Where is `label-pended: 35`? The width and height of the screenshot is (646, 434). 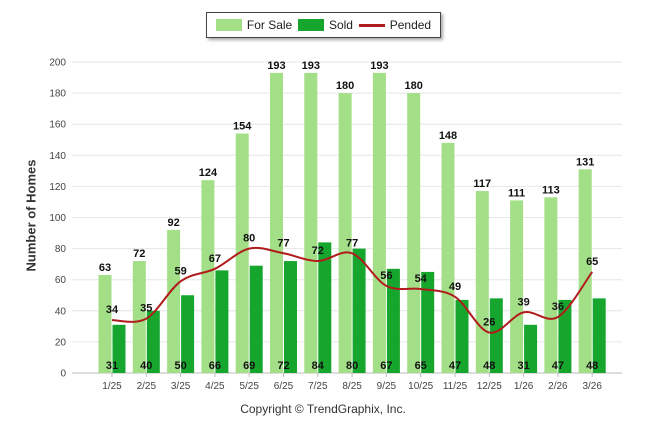 label-pended: 35 is located at coordinates (146, 309).